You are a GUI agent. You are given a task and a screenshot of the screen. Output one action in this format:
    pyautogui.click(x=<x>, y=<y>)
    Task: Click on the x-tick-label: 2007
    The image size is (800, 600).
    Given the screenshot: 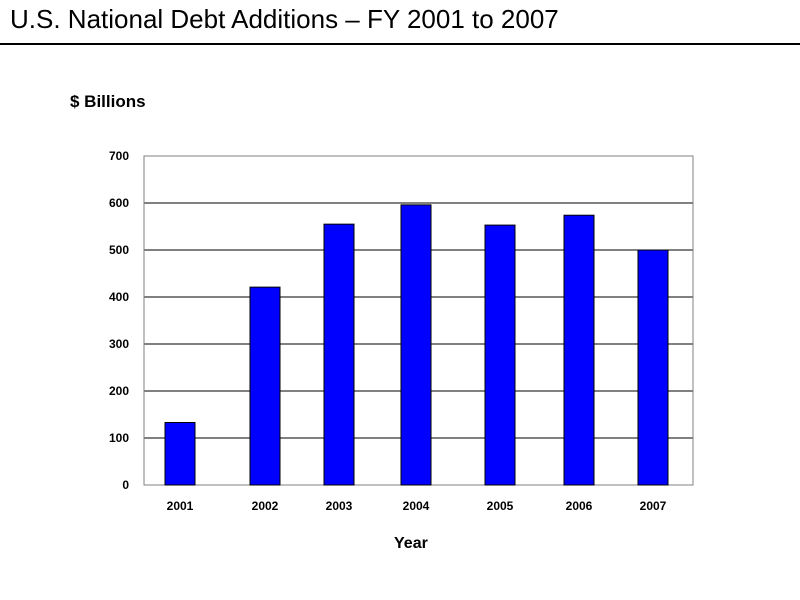 What is the action you would take?
    pyautogui.click(x=653, y=506)
    